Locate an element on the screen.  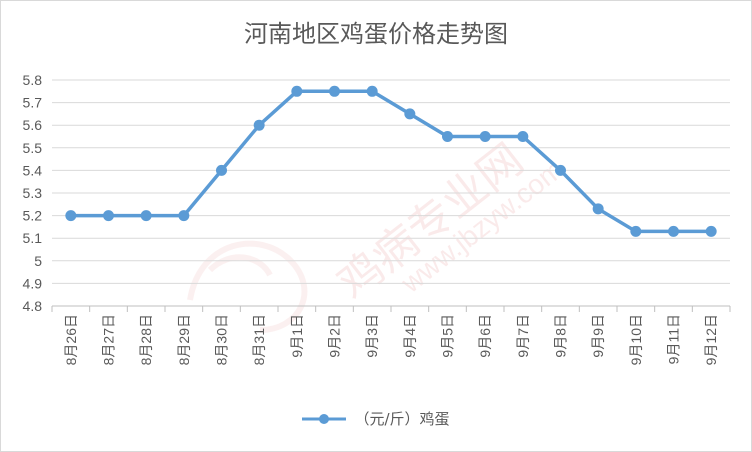
x-tick-label: 9月7日 is located at coordinates (523, 336).